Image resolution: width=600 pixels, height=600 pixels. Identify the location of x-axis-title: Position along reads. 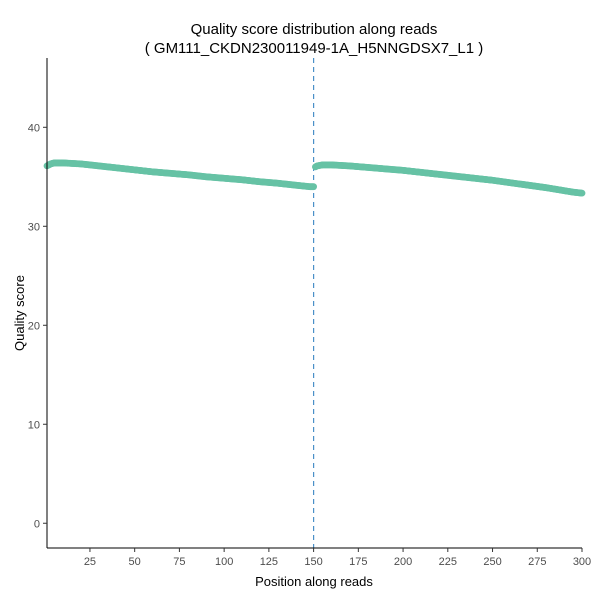
(314, 581).